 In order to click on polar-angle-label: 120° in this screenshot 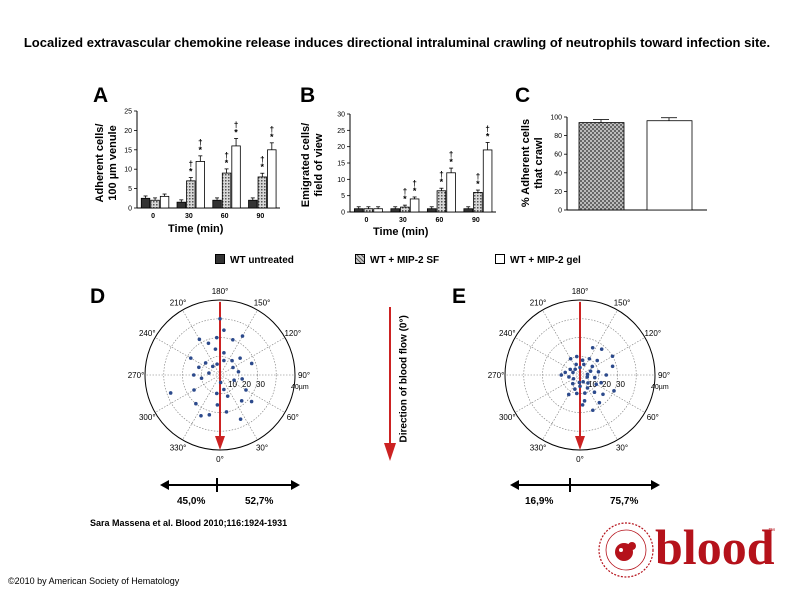, I will do `click(652, 333)`.